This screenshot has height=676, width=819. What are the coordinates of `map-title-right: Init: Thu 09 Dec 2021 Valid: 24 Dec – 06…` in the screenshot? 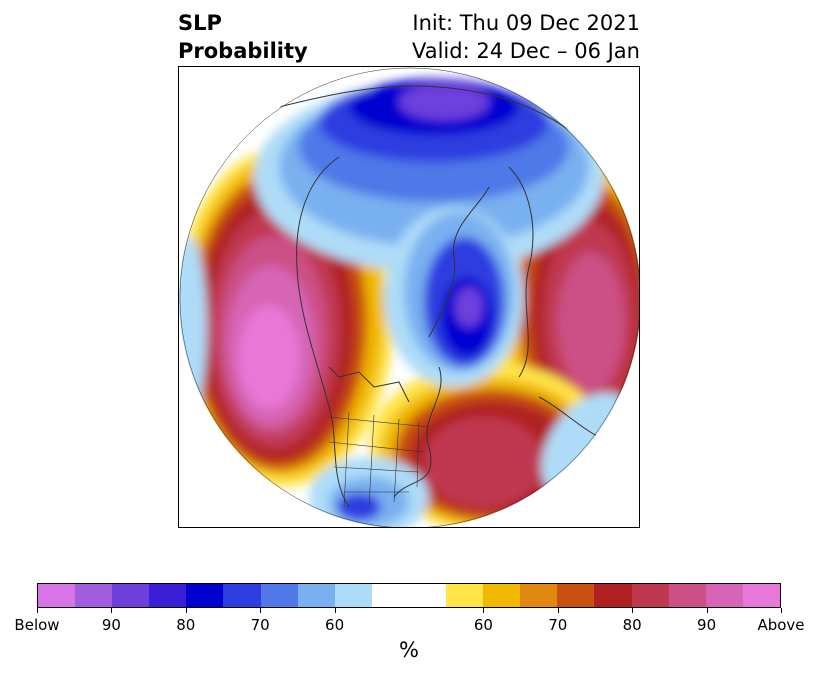 It's located at (526, 37).